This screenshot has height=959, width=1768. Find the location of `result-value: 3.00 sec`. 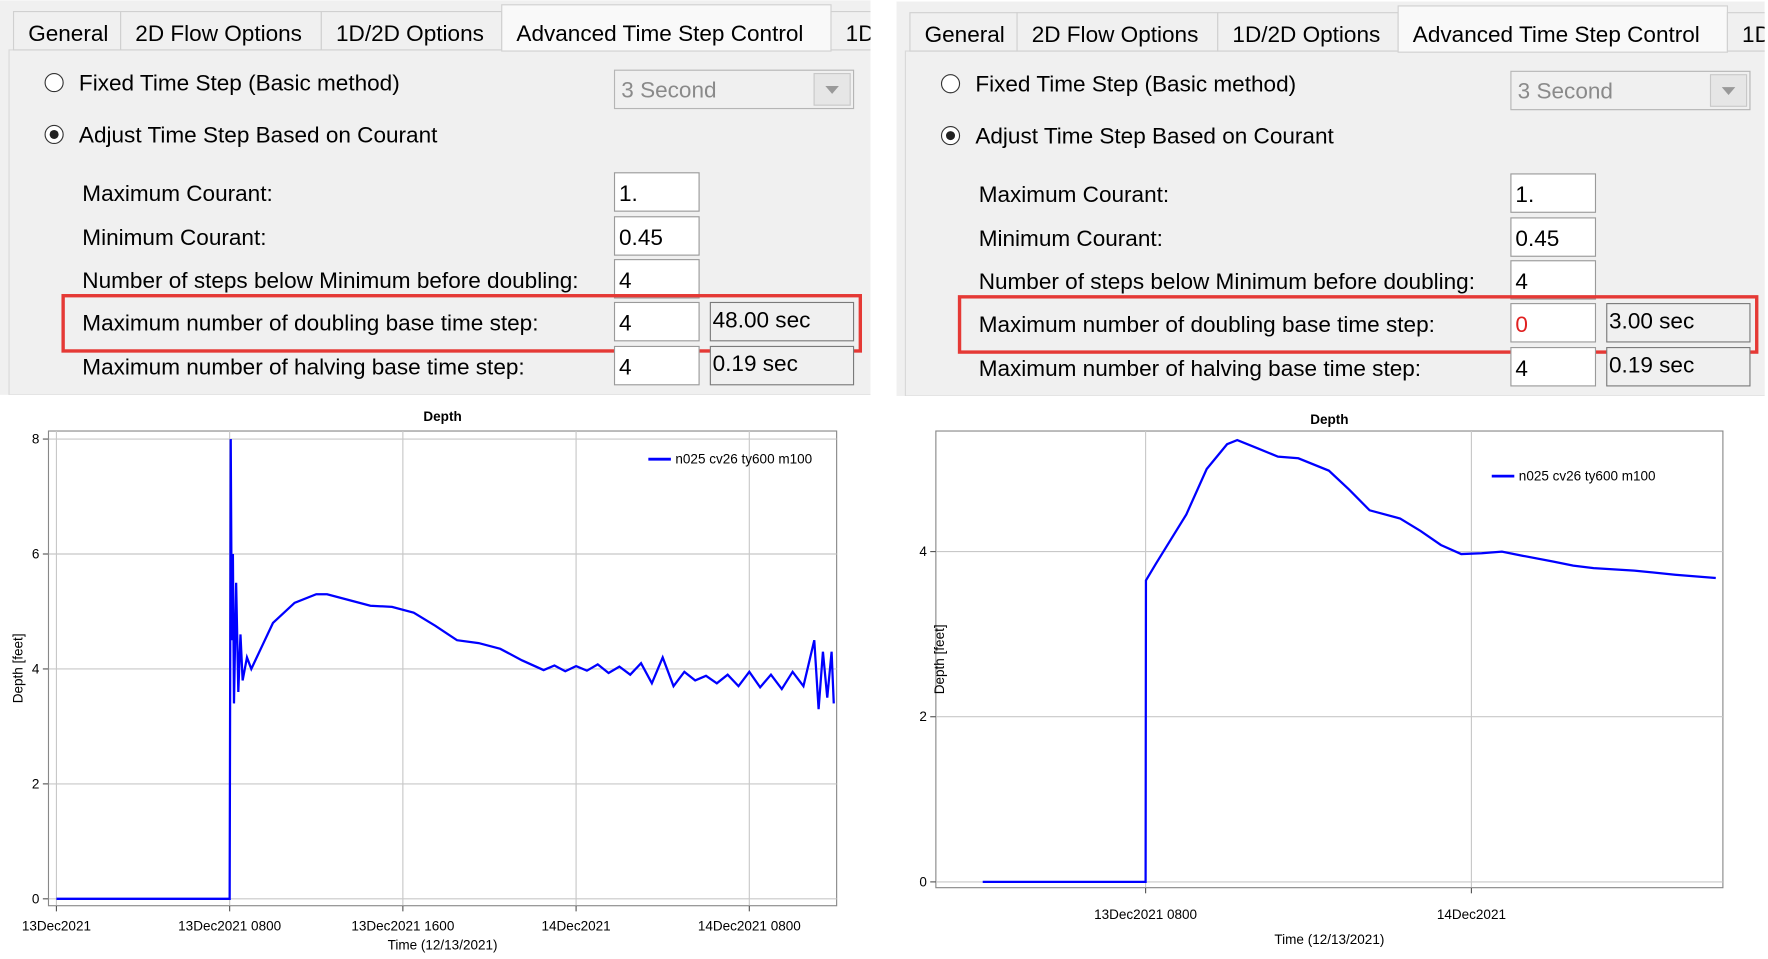

result-value: 3.00 sec is located at coordinates (1651, 320).